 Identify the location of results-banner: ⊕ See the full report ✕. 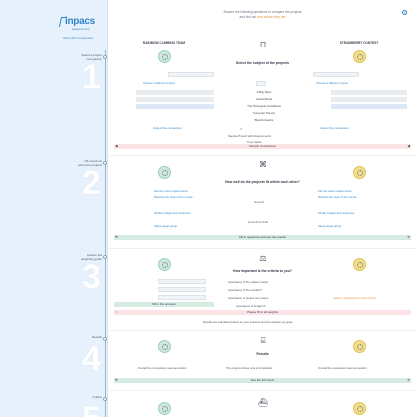
(262, 380).